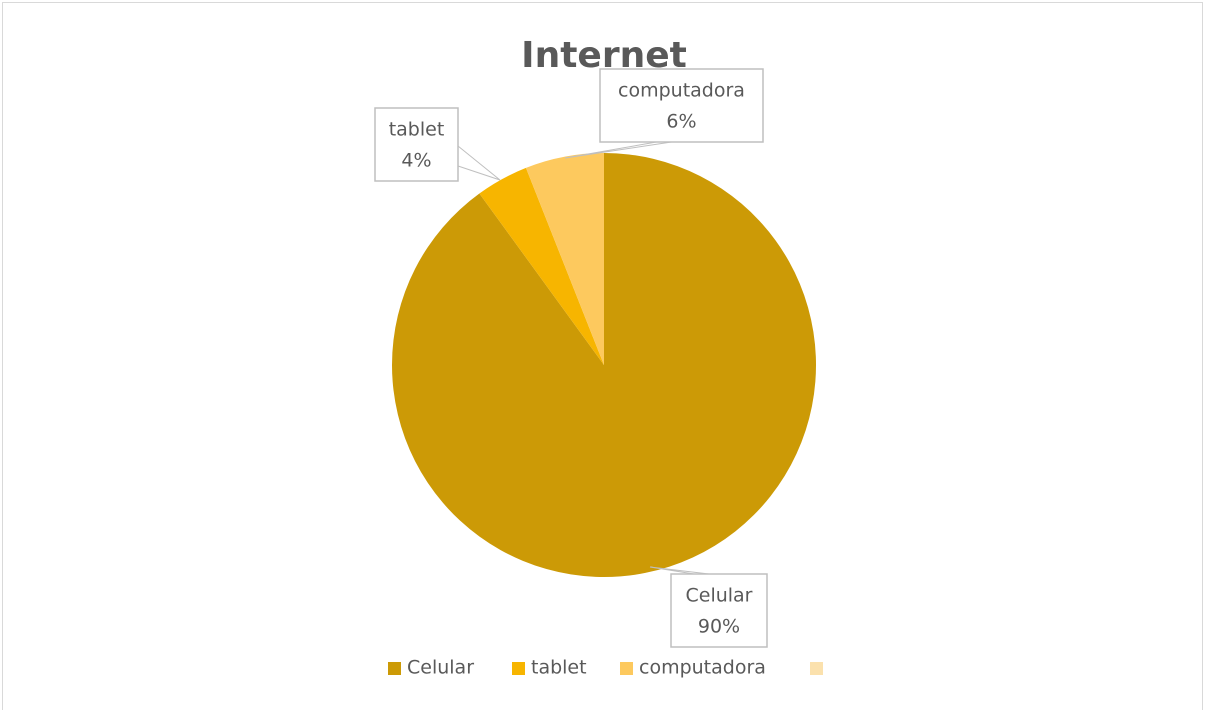  Describe the element at coordinates (440, 668) in the screenshot. I see `legend-label: Celular` at that location.